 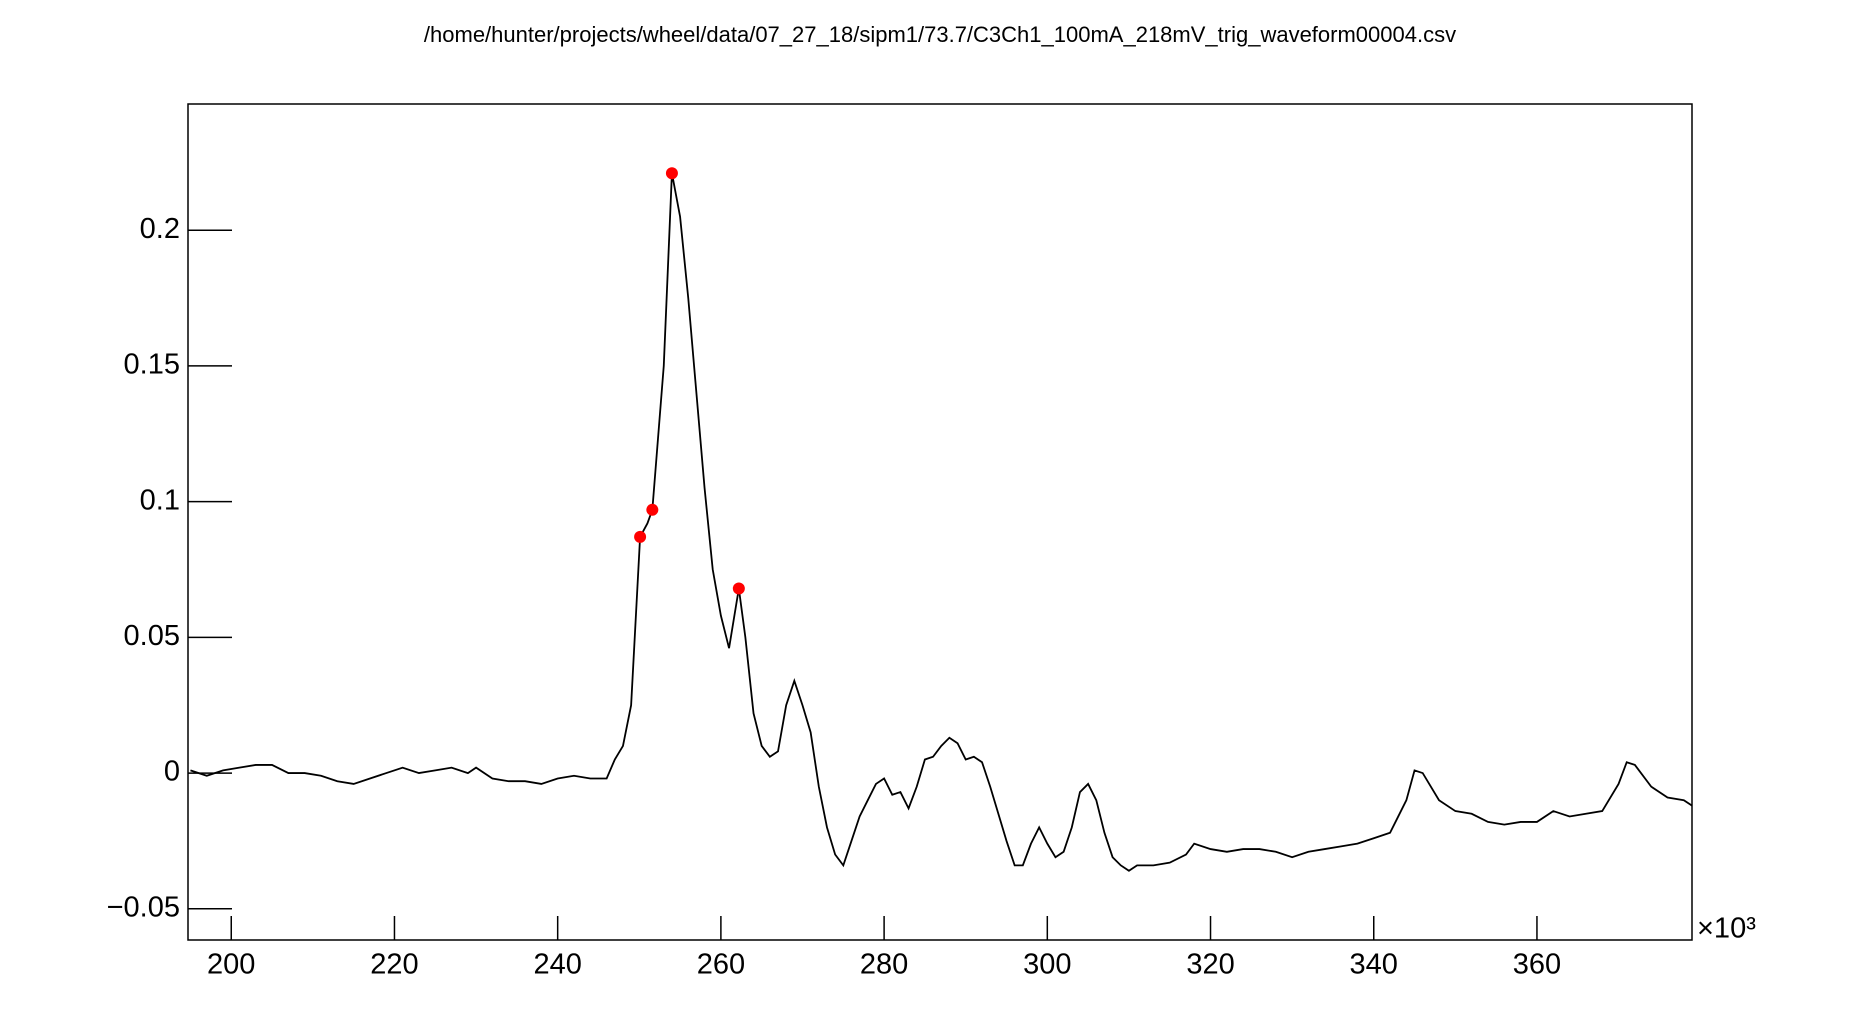 What do you see at coordinates (1374, 965) in the screenshot?
I see `x-tick-label: 340` at bounding box center [1374, 965].